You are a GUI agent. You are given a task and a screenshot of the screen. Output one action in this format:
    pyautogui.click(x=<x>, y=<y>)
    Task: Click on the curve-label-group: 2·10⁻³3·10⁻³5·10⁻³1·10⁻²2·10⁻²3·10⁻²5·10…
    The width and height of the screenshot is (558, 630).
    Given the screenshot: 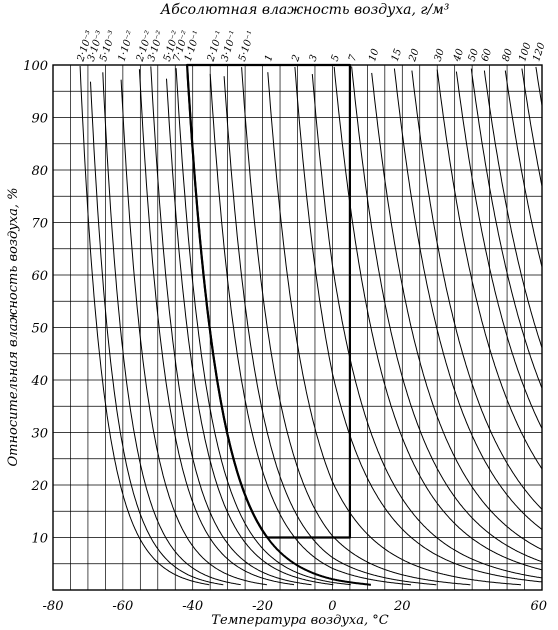 What is the action you would take?
    pyautogui.click(x=311, y=47)
    